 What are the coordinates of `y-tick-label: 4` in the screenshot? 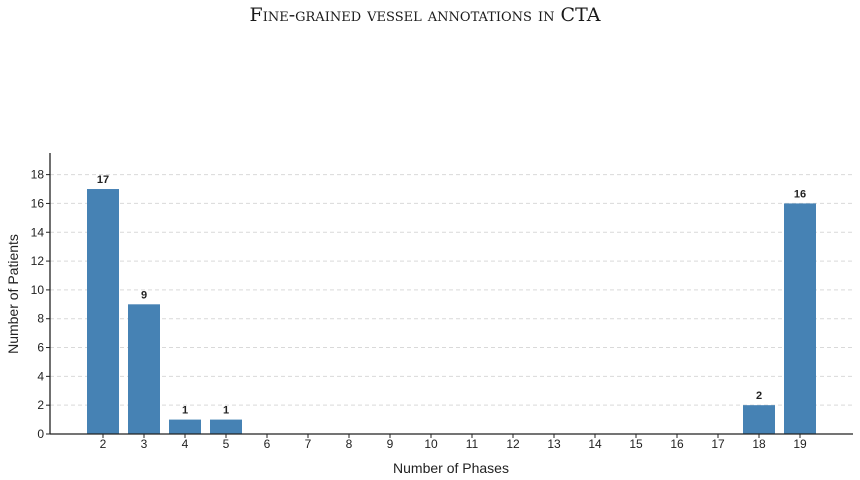 It's located at (40, 376).